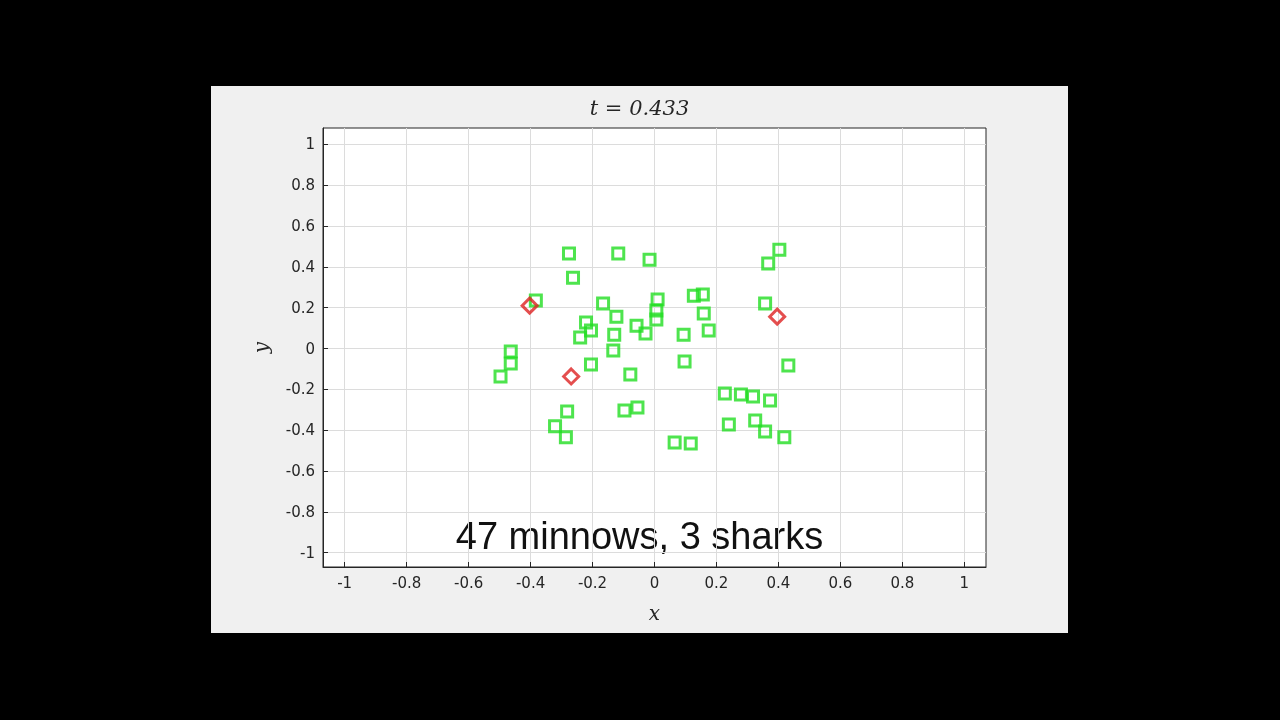  I want to click on y-axis-title: y, so click(261, 348).